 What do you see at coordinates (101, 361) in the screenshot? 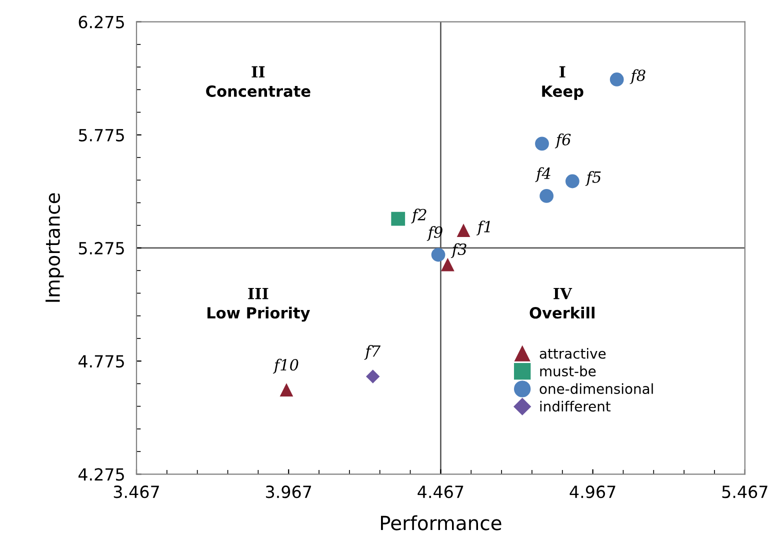
I see `y-tick-label: 4.775` at bounding box center [101, 361].